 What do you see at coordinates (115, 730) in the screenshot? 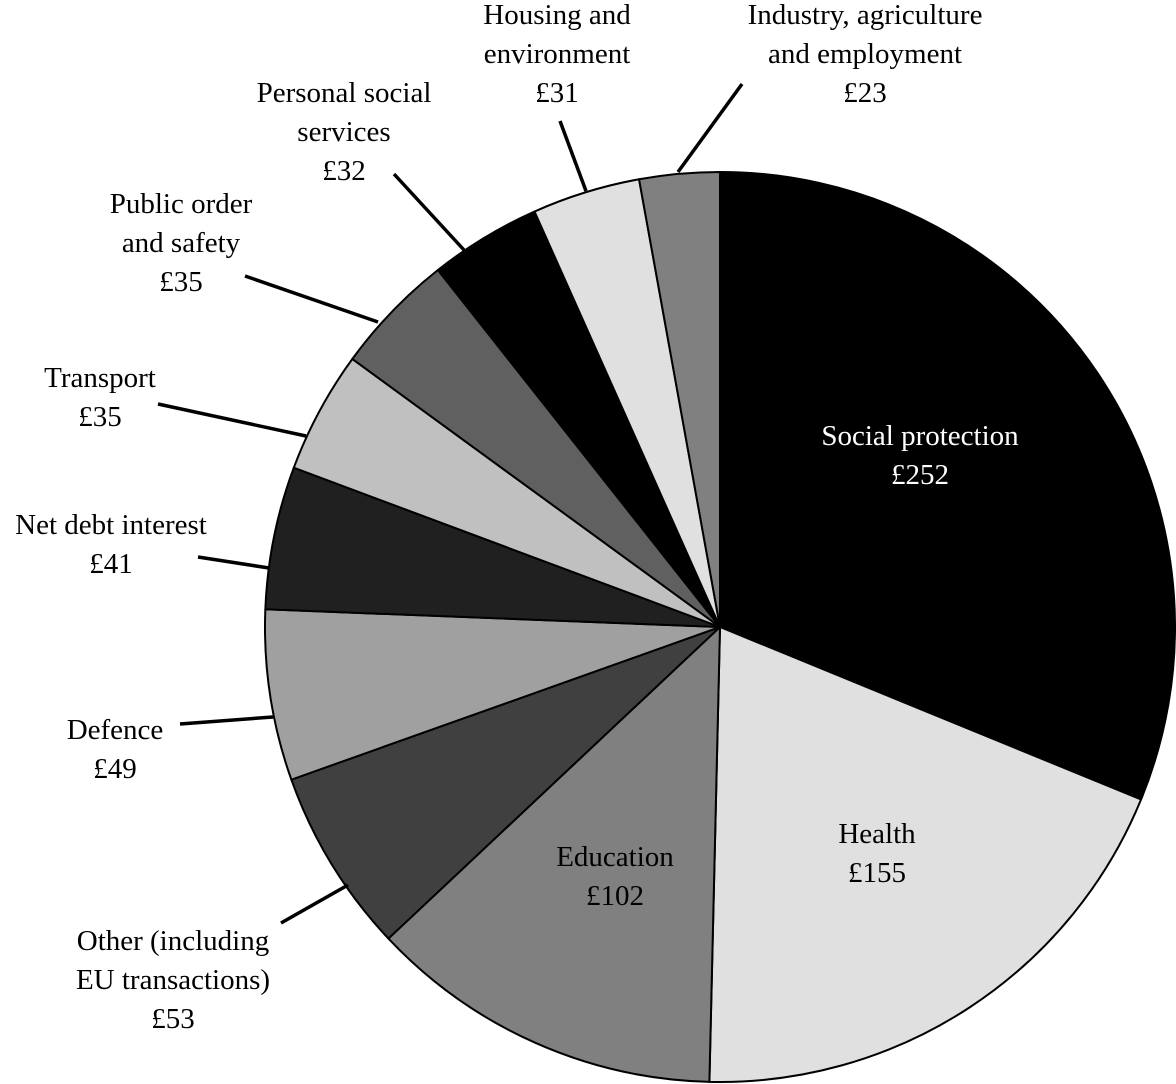
I see `slice-category-label: Defence` at bounding box center [115, 730].